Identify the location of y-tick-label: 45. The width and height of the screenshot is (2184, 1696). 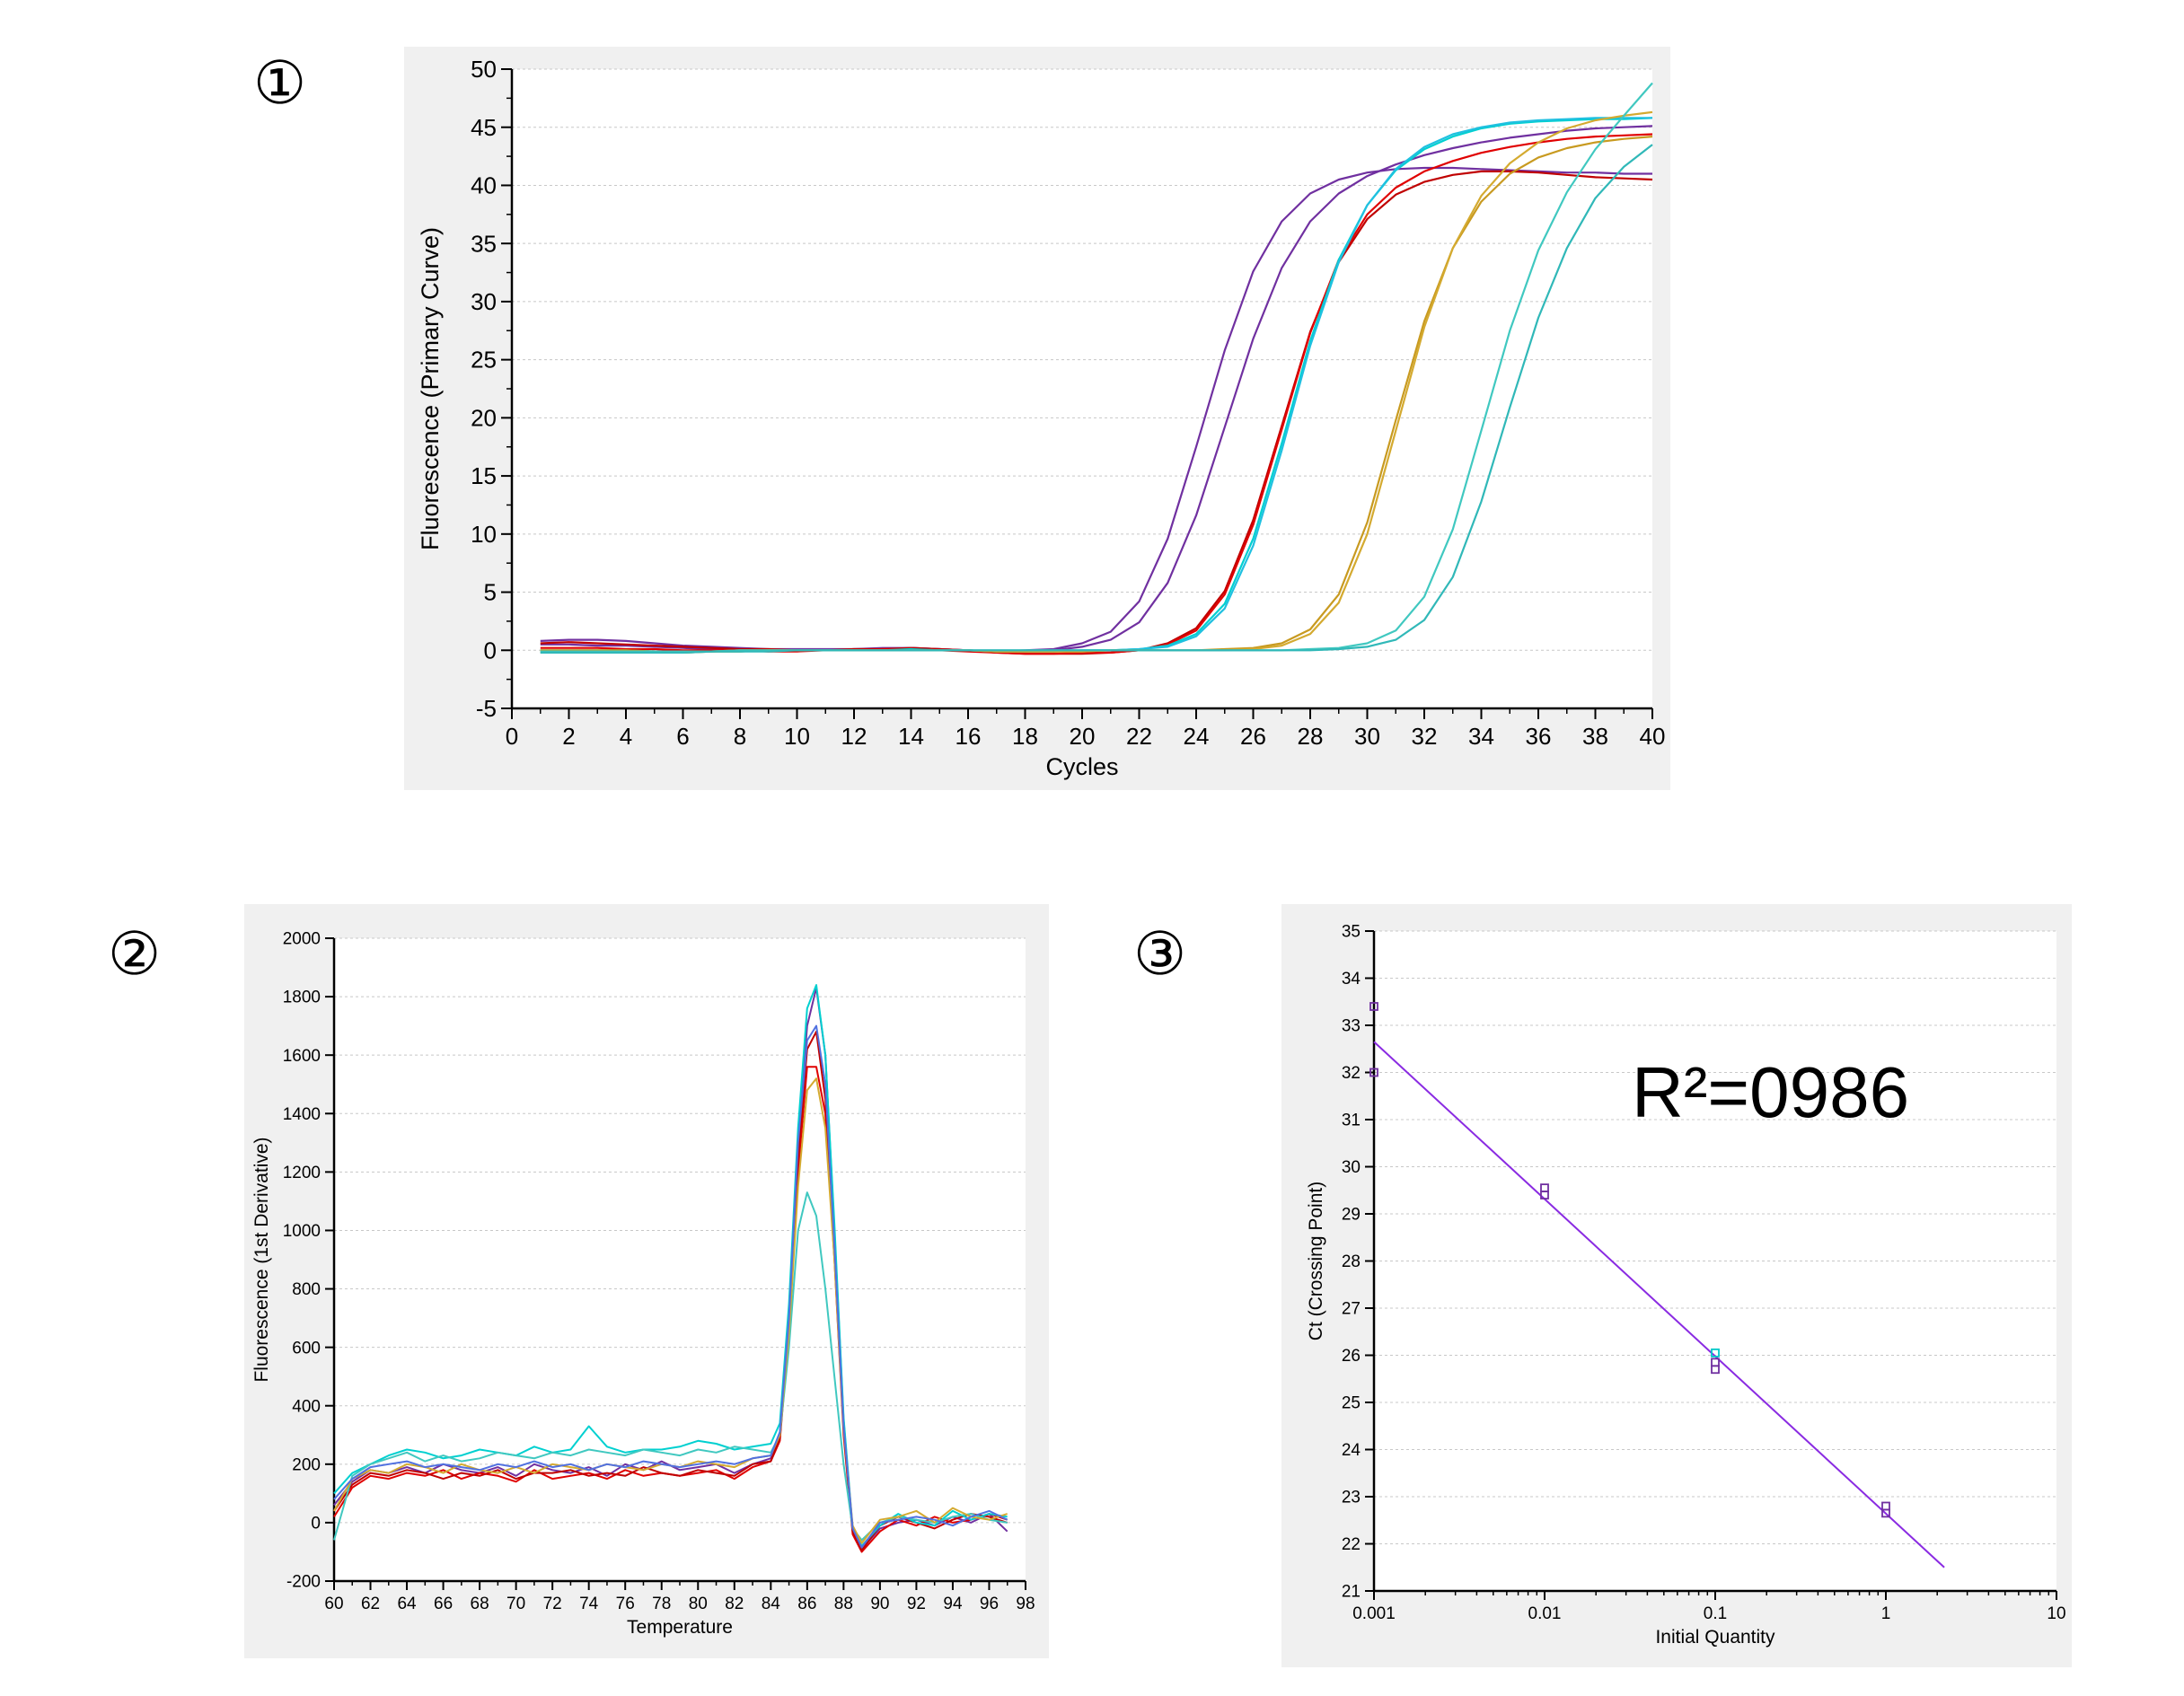
(484, 127).